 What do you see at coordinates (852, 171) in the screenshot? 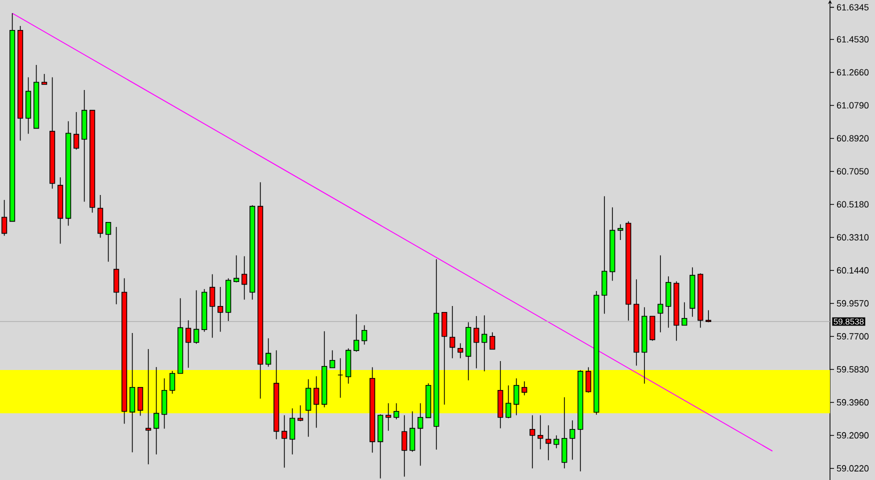
I see `y-tick-label: 60.7050` at bounding box center [852, 171].